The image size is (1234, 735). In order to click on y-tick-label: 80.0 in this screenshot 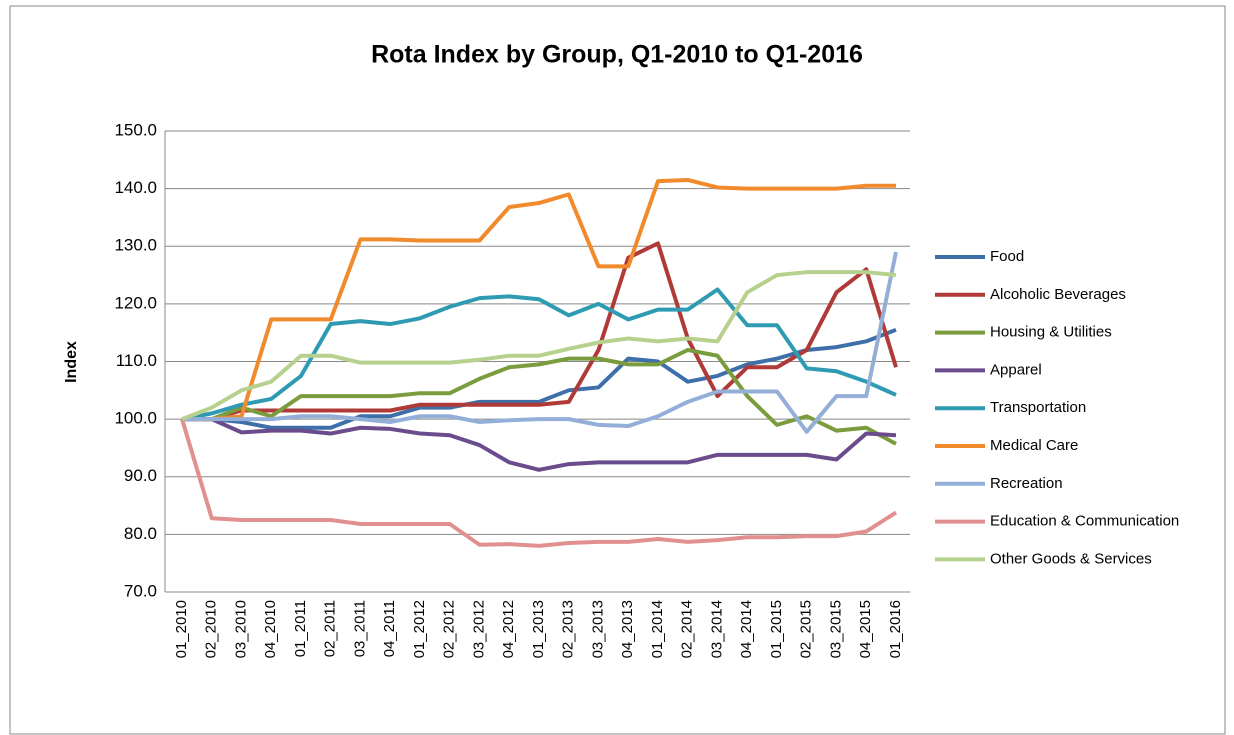, I will do `click(140, 533)`.